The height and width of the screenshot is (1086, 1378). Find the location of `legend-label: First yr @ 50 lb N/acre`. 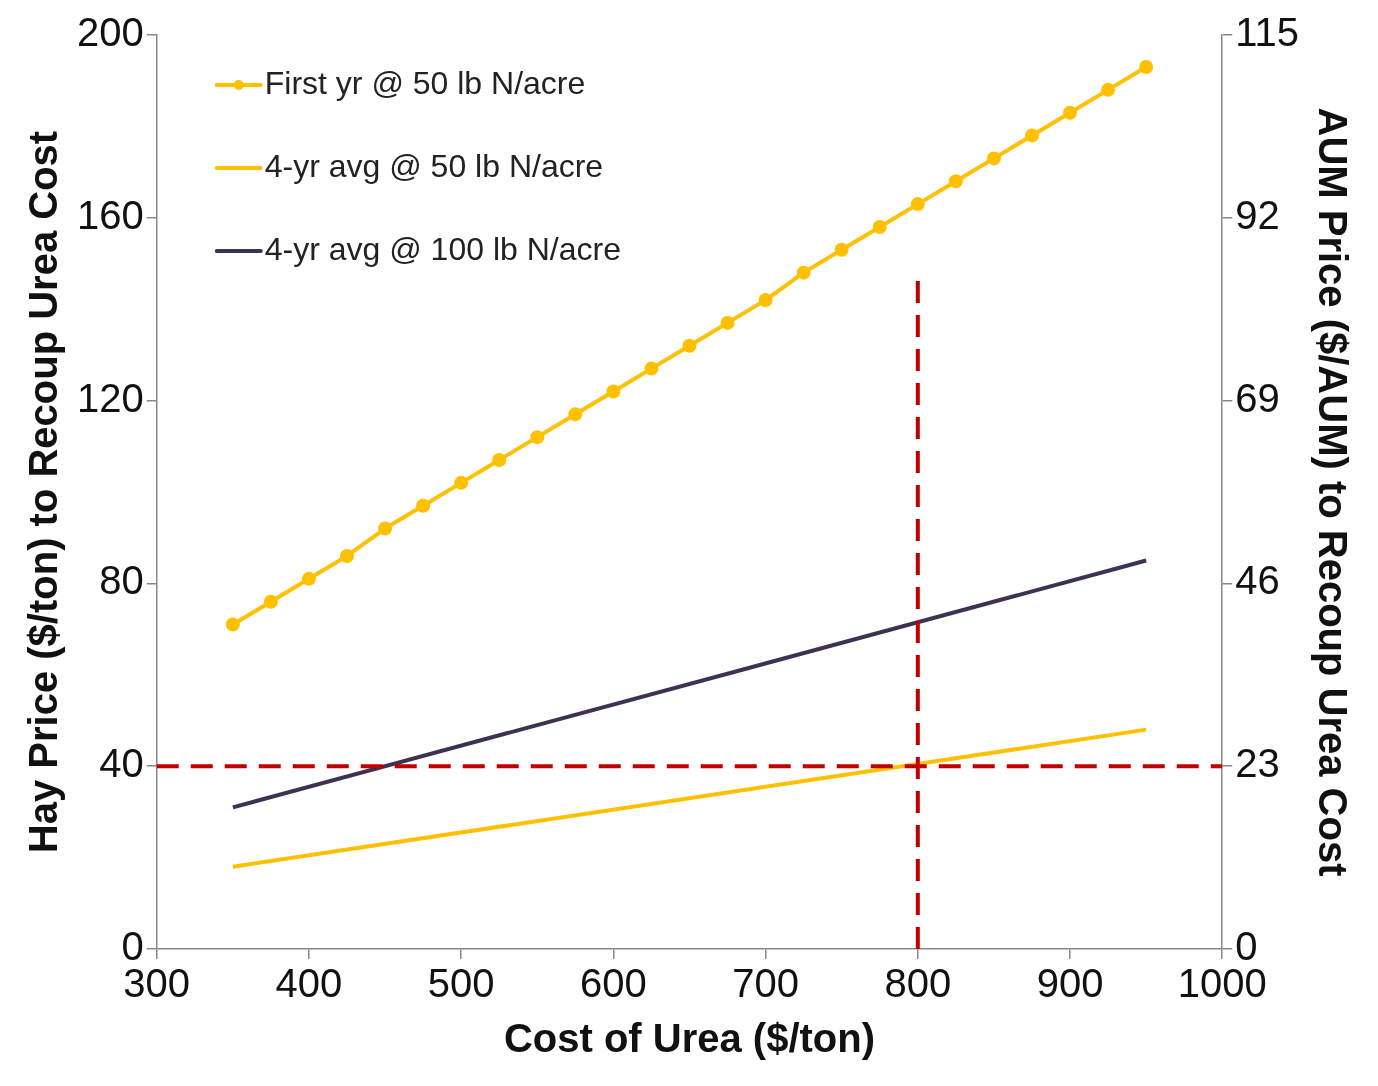

legend-label: First yr @ 50 lb N/acre is located at coordinates (425, 82).